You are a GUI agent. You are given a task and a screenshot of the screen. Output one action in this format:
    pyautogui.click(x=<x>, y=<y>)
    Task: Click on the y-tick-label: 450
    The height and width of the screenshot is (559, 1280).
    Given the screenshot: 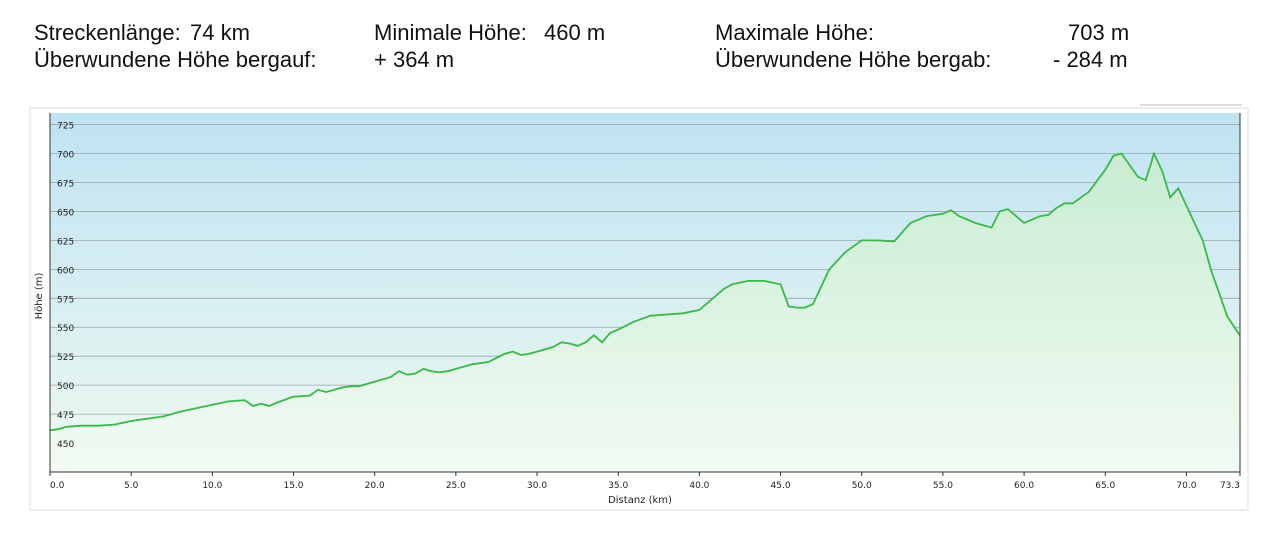 What is the action you would take?
    pyautogui.click(x=65, y=445)
    